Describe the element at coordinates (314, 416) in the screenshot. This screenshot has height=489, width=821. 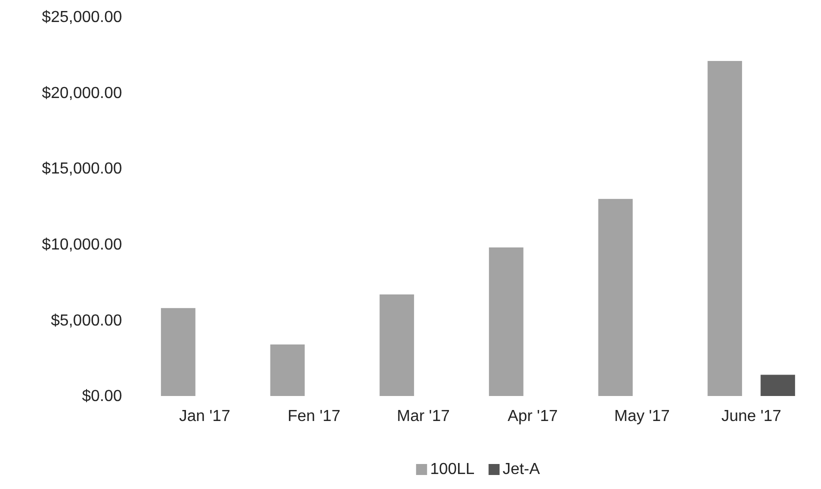
I see `x-tick-label: Fen '17` at that location.